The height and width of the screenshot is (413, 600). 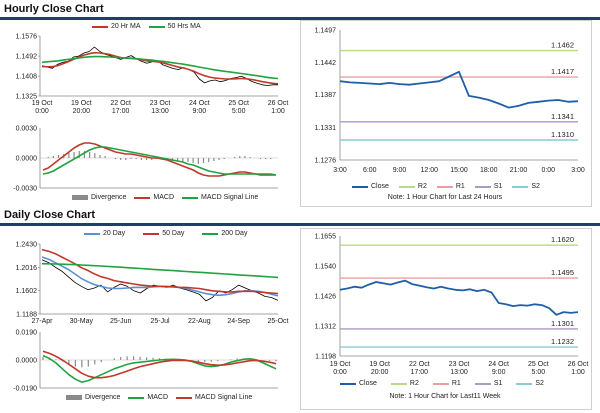 What do you see at coordinates (562, 323) in the screenshot?
I see `level-label-s1: 1.1301` at bounding box center [562, 323].